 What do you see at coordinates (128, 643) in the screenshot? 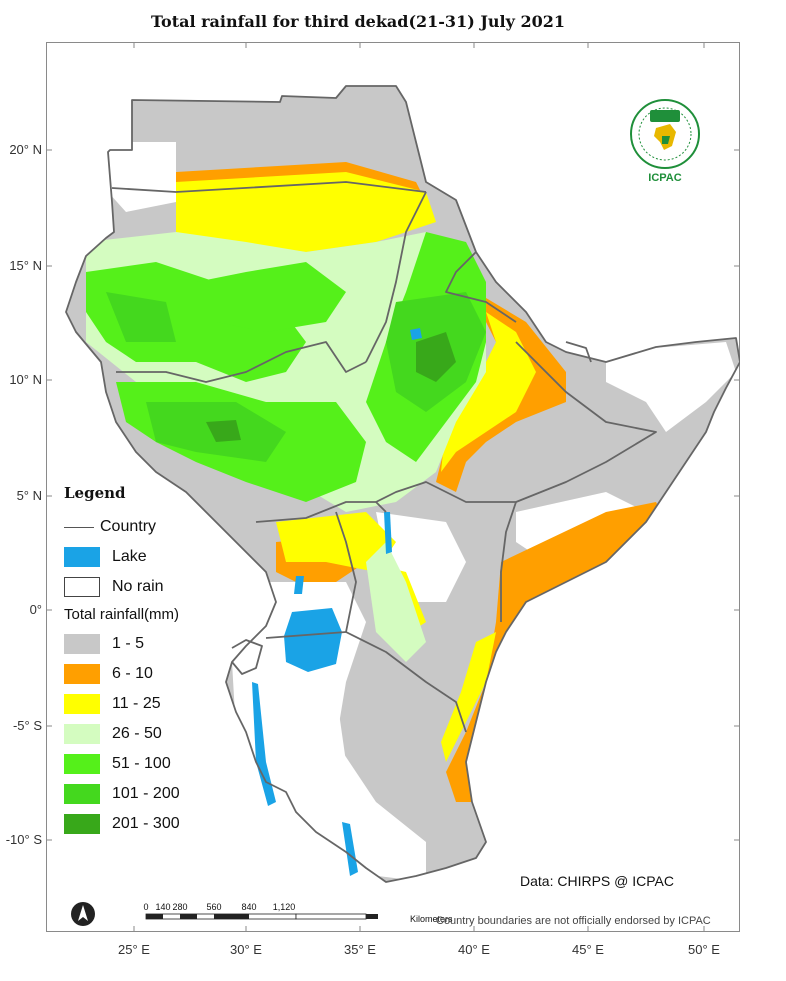
I see `legend-class-label: 1 - 5` at bounding box center [128, 643].